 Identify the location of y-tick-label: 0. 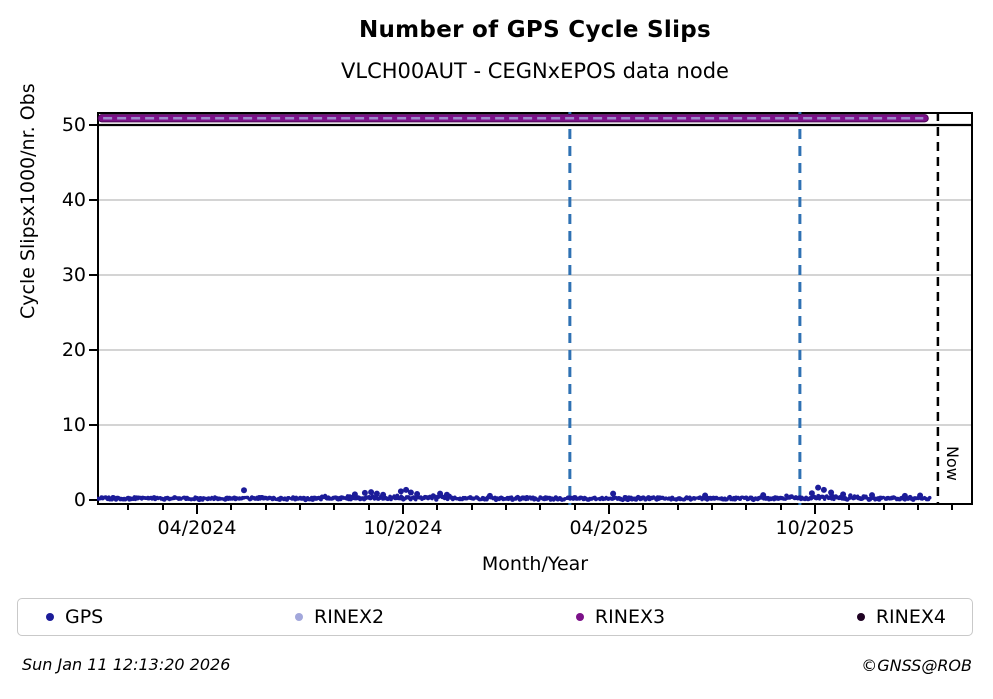
(79, 499).